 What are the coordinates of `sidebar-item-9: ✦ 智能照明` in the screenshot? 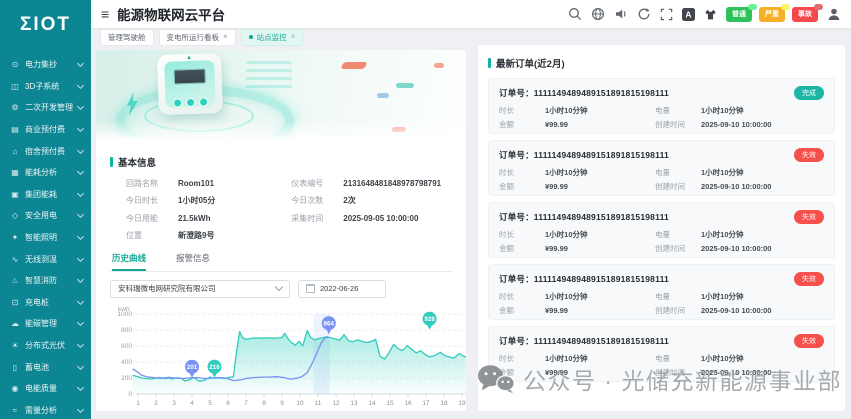 It's located at (47, 238).